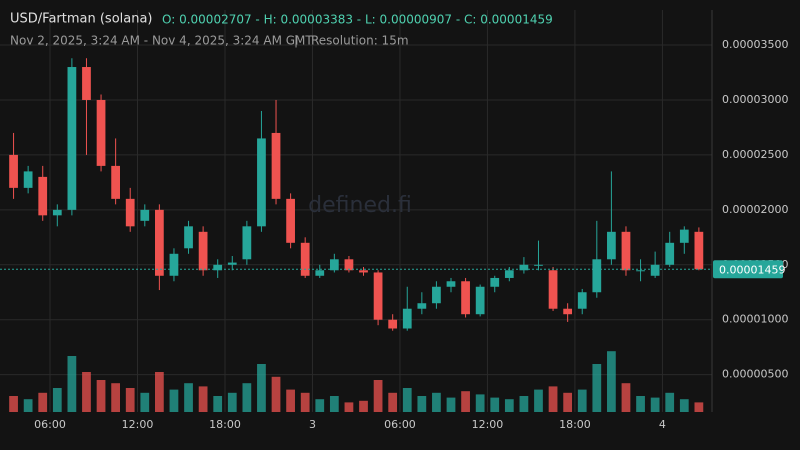  Describe the element at coordinates (755, 99) in the screenshot. I see `y-tick-label: 0.00003000` at that location.